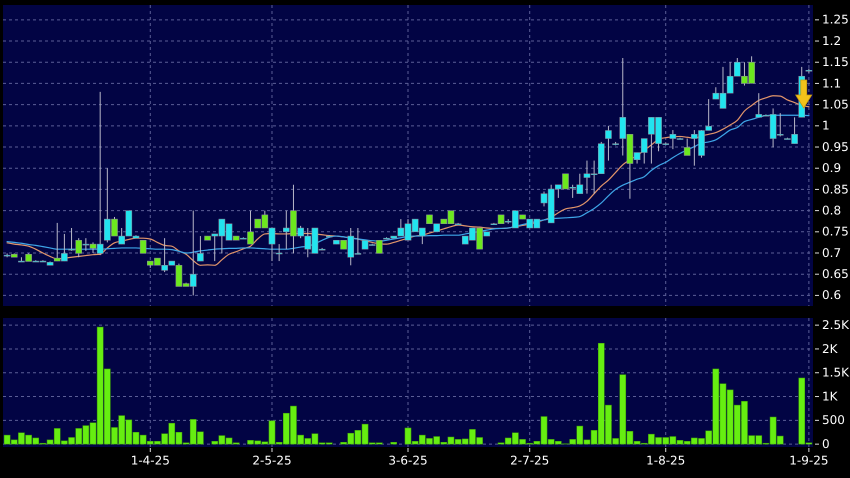 The width and height of the screenshot is (850, 478). Describe the element at coordinates (408, 461) in the screenshot. I see `x-tick-label: 3-6-25` at that location.